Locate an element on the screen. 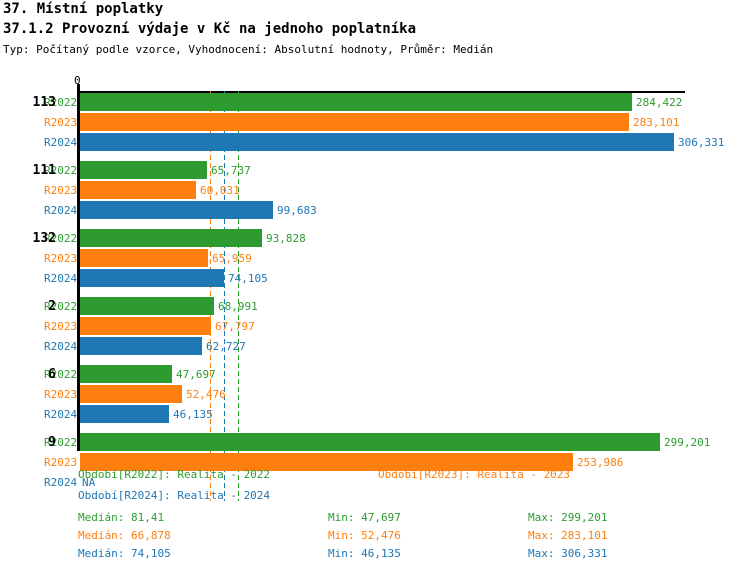  category-label: 2 is located at coordinates (52, 306).